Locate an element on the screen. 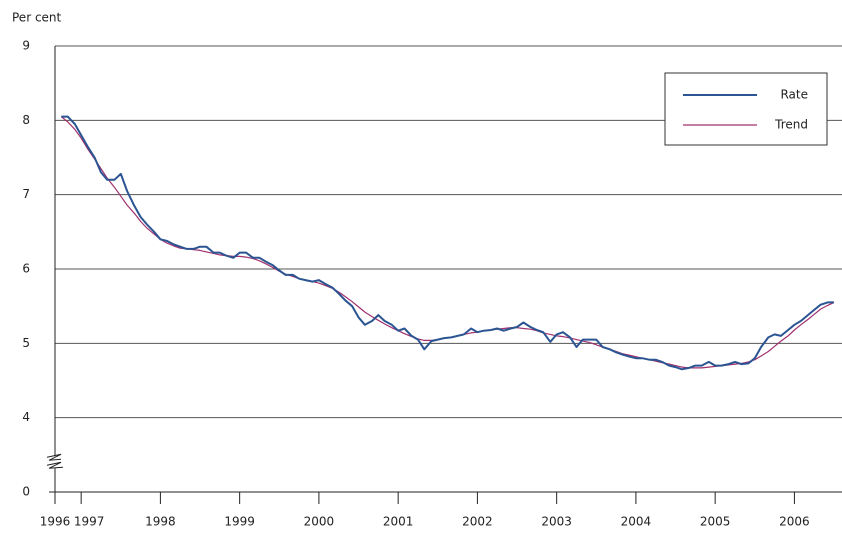 The image size is (842, 533). legend-label: Trend is located at coordinates (791, 125).